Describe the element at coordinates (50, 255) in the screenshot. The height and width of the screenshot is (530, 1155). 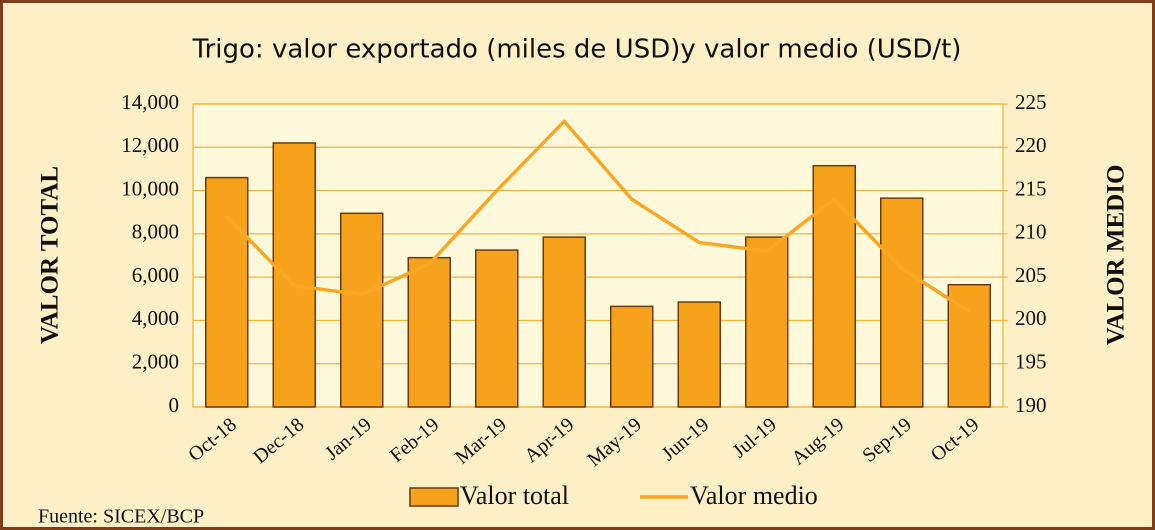
I see `y-axis-label: VALOR TOTAL` at that location.